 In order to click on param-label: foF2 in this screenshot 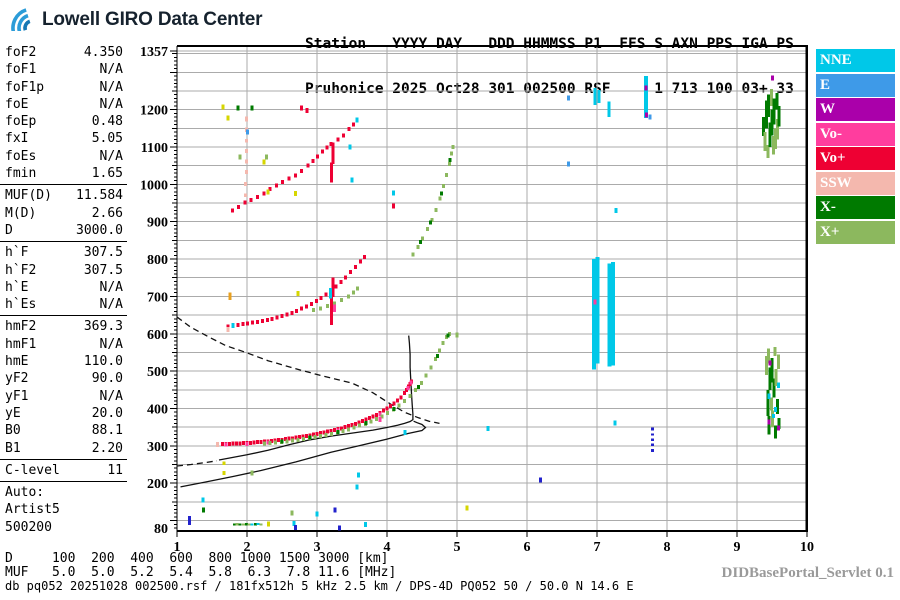, I will do `click(21, 52)`.